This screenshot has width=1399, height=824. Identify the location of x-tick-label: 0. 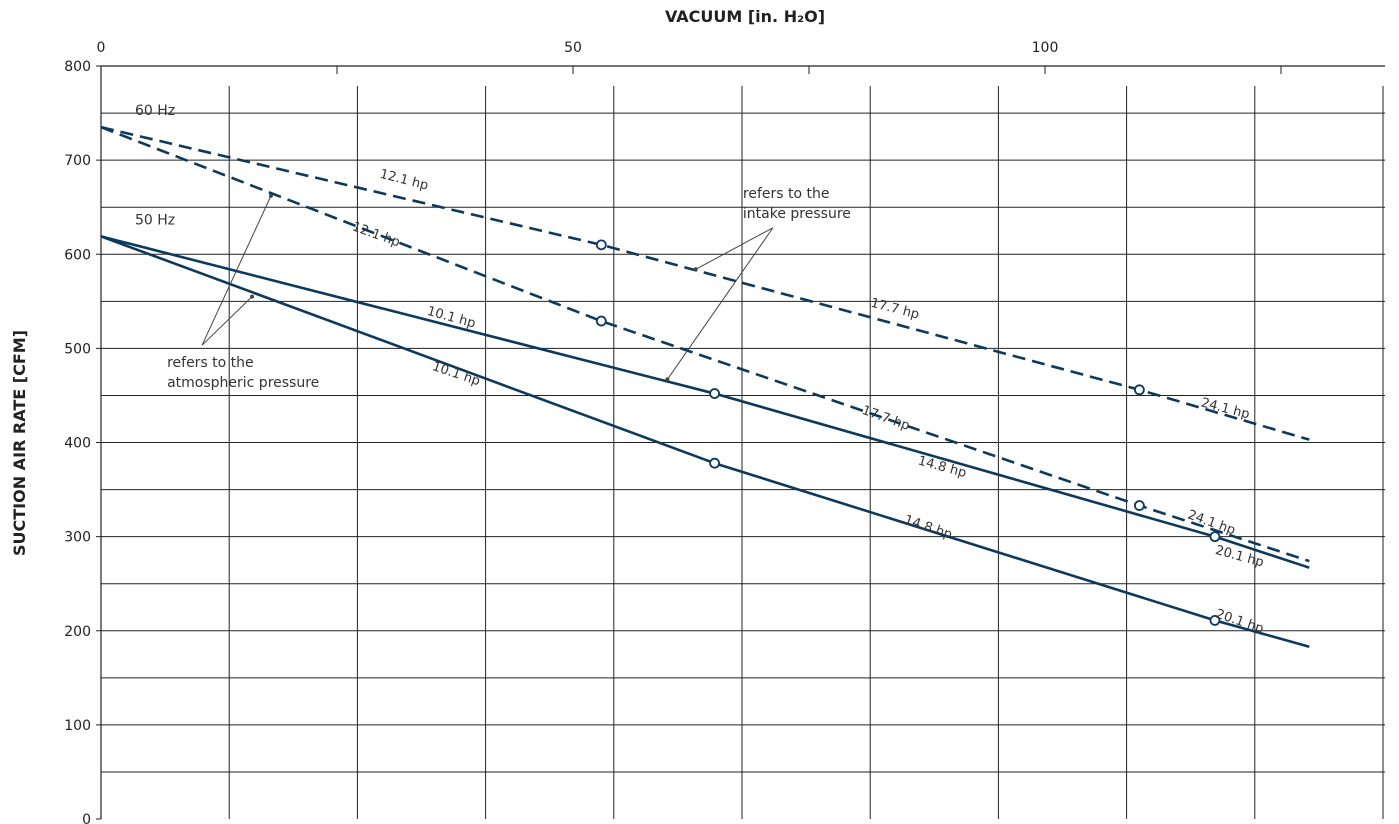
(101, 48).